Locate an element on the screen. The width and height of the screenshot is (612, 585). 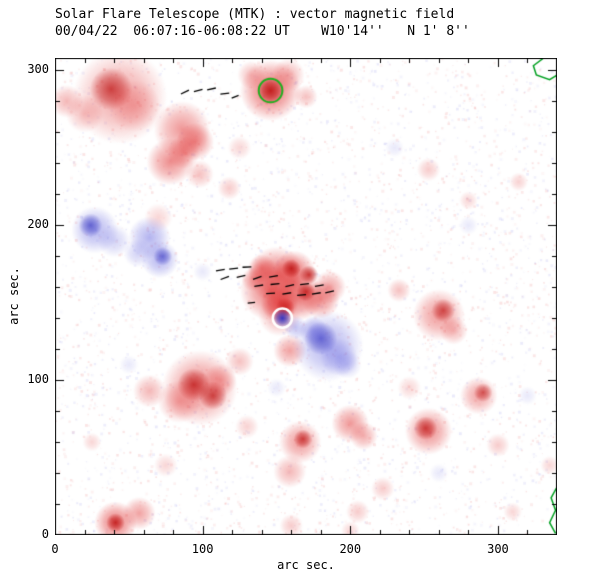
x-tick-label: 100 is located at coordinates (202, 549).